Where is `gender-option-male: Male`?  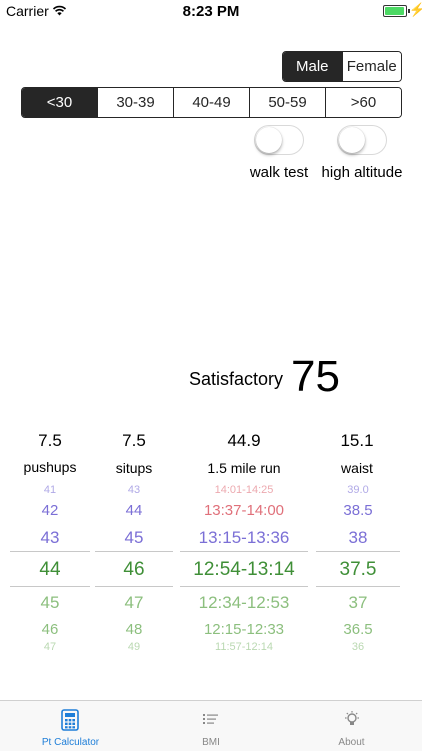 gender-option-male: Male is located at coordinates (312, 66).